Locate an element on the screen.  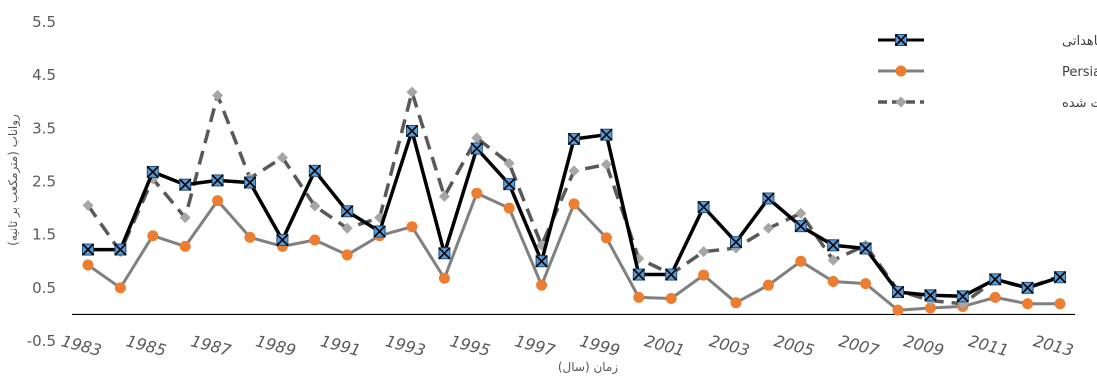
y-tick-label: 1.5 is located at coordinates (44, 235).